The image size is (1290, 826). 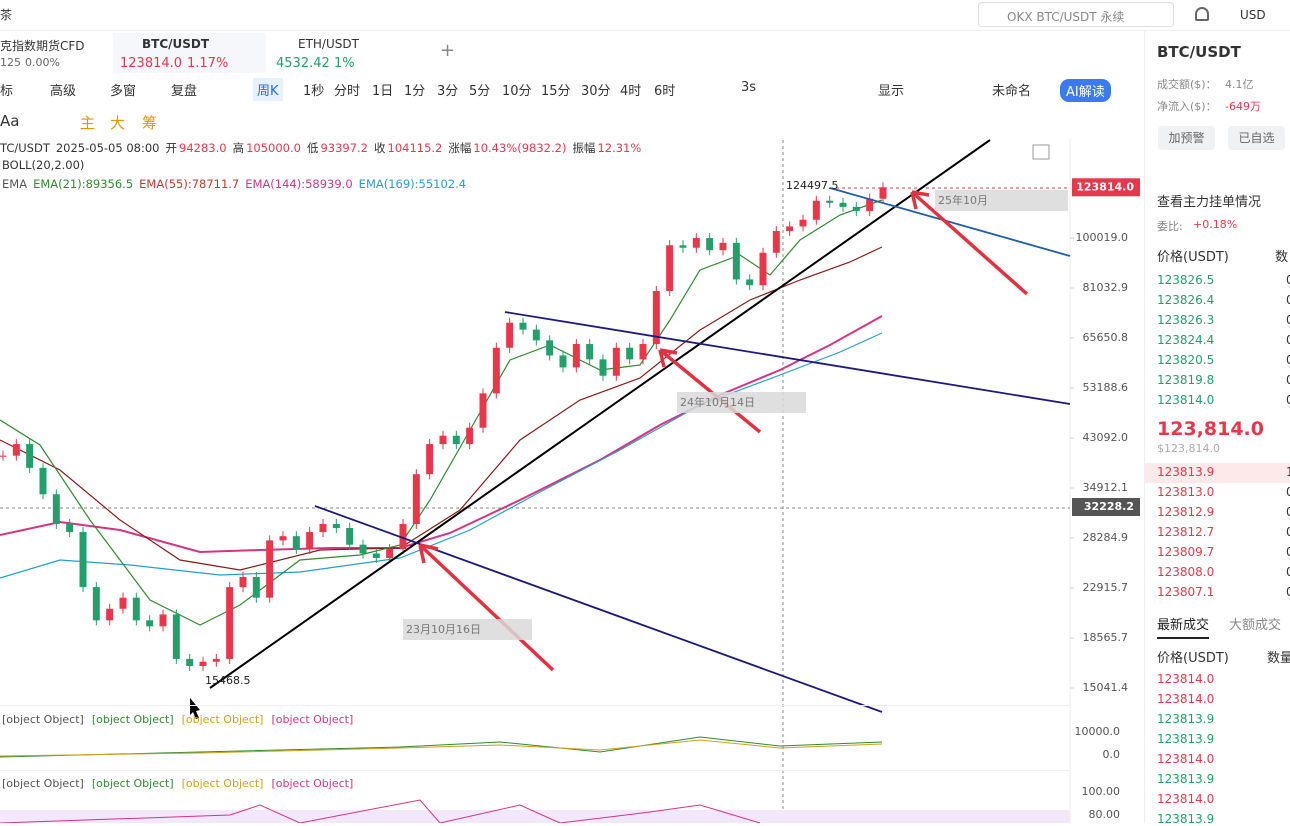 I want to click on info-time: 2025-05-05 08:00, so click(x=107, y=148).